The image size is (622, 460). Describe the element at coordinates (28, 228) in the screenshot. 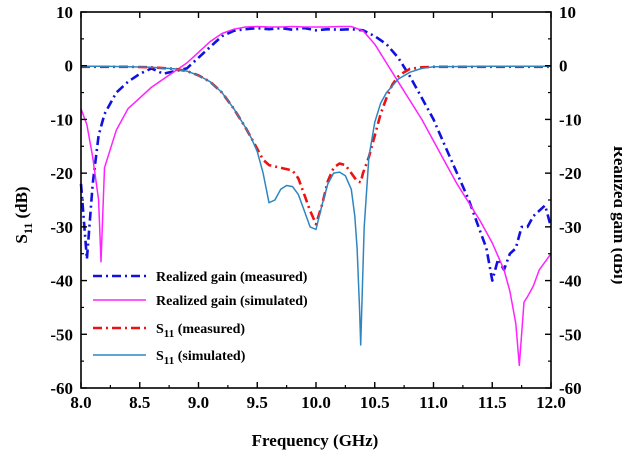

I see `y-axis-left-title-sub: 11` at that location.